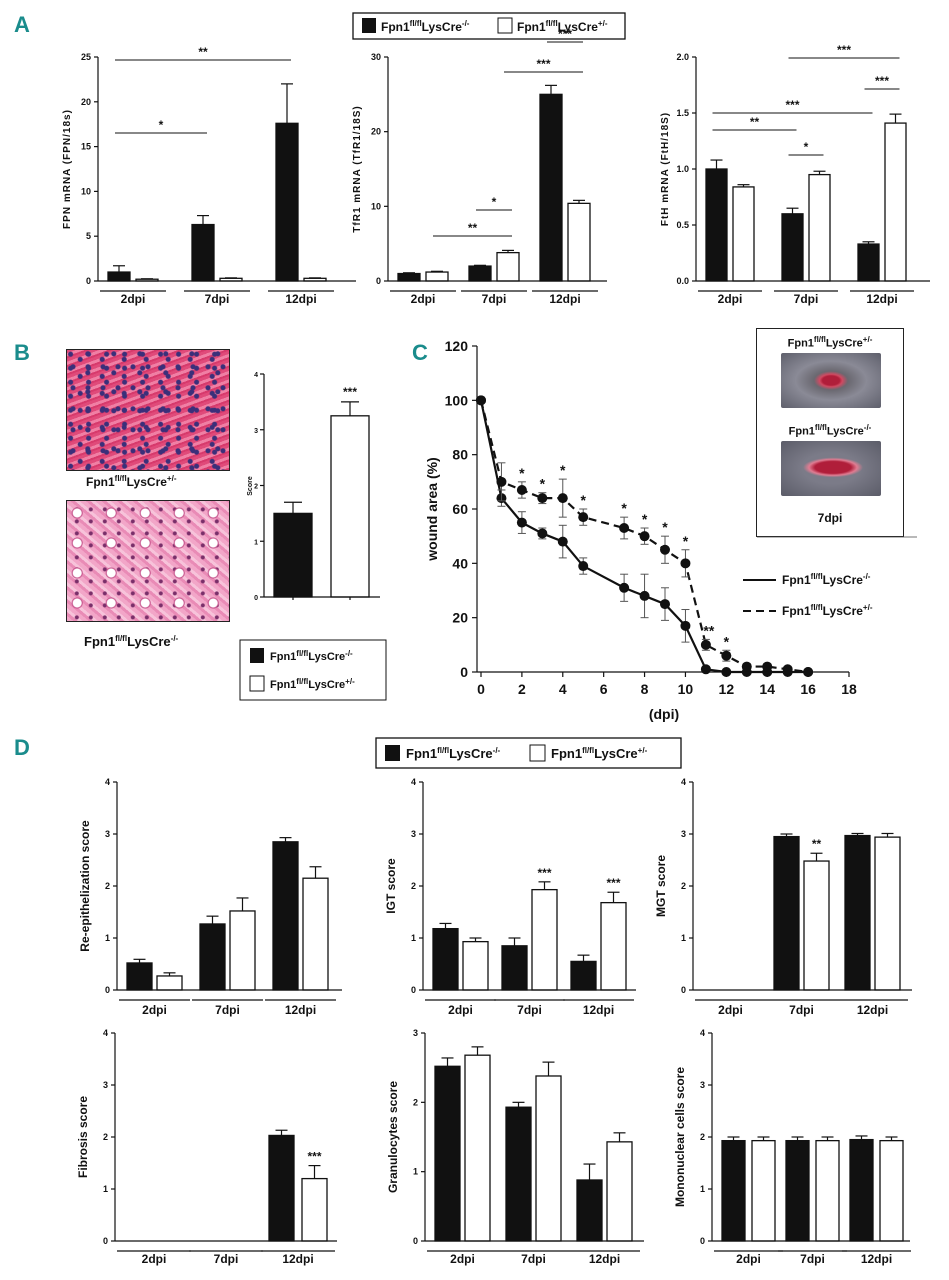  Describe the element at coordinates (312, 684) in the screenshot. I see `legend-b-label-ctrl: Fpn1fl/flLysCre+/-` at that location.